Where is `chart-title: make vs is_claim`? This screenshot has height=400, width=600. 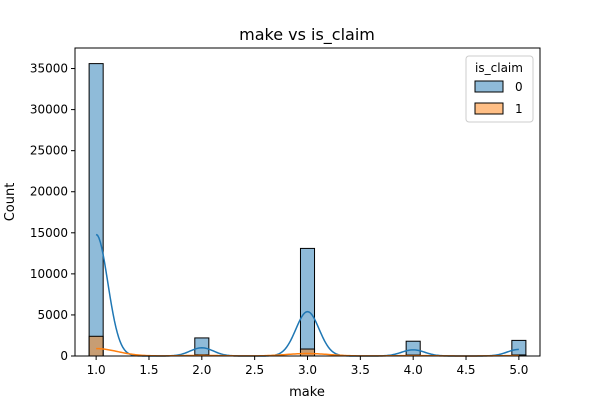
chart-title: make vs is_claim is located at coordinates (307, 35).